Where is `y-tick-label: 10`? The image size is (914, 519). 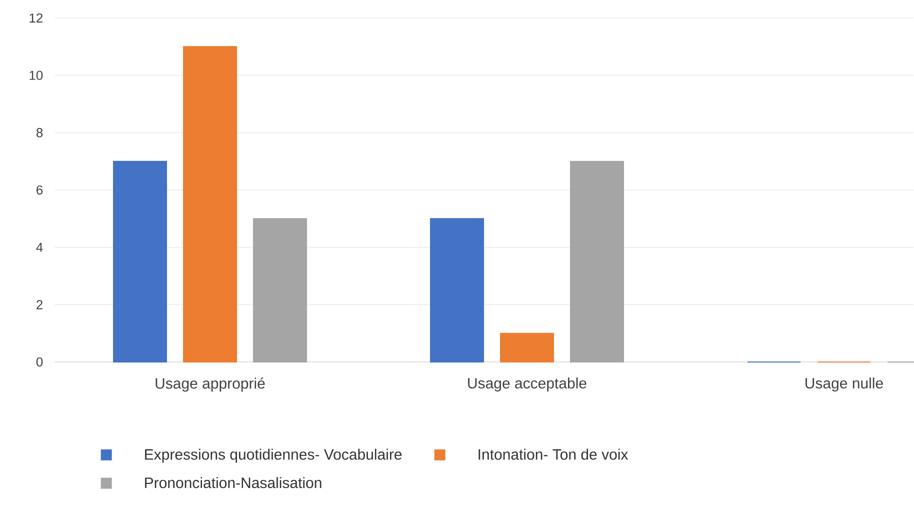
y-tick-label: 10 is located at coordinates (36, 75).